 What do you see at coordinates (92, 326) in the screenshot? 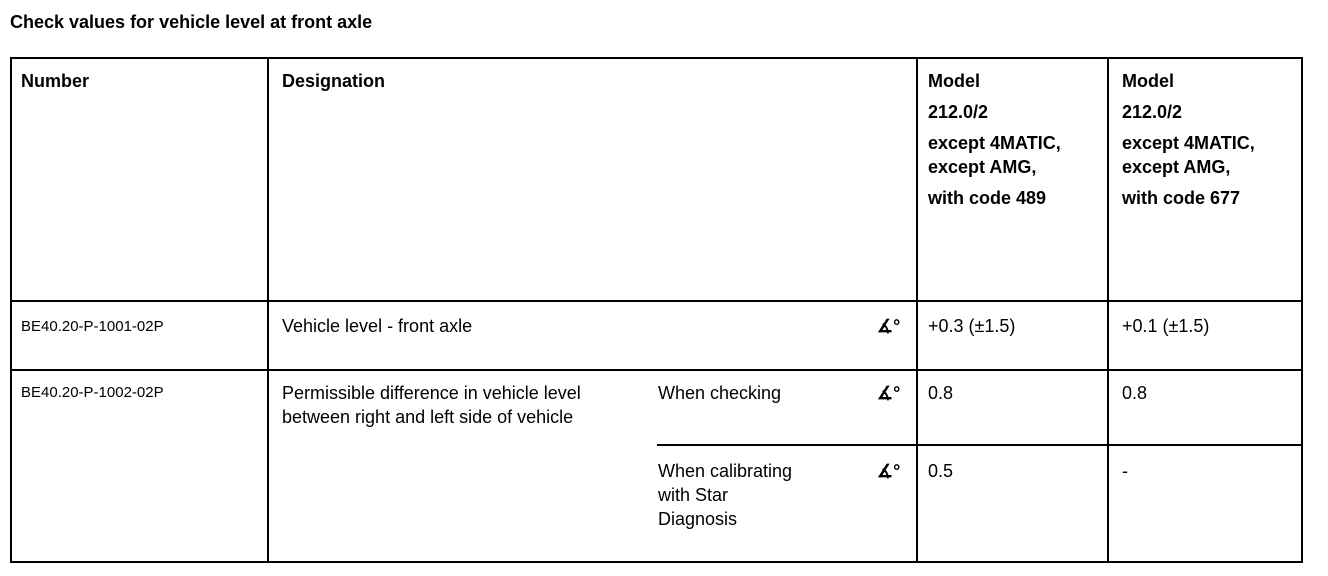
I see `row-number: BE40.20-P-1001-02P` at bounding box center [92, 326].